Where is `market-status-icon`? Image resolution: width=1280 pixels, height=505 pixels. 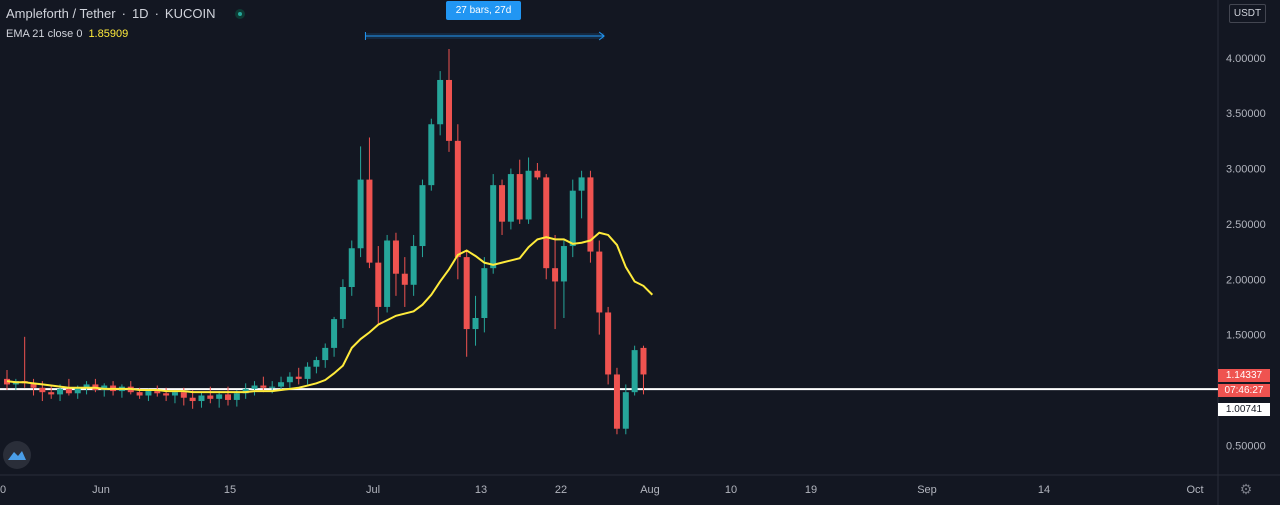
market-status-icon is located at coordinates (240, 13).